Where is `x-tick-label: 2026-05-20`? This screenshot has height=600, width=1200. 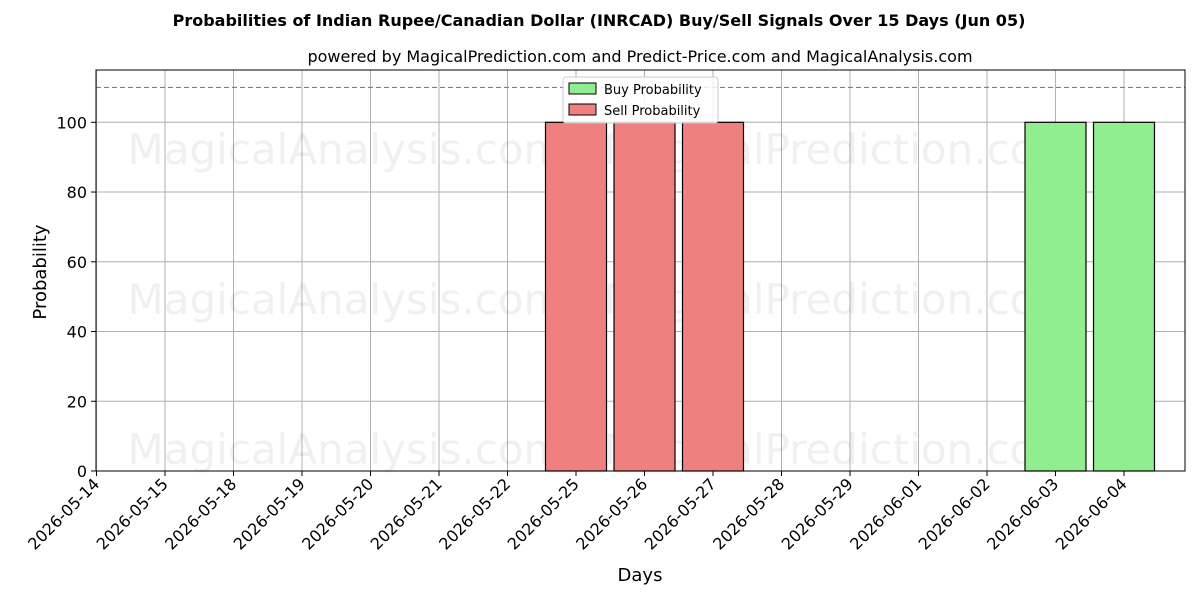 x-tick-label: 2026-05-20 is located at coordinates (337, 513).